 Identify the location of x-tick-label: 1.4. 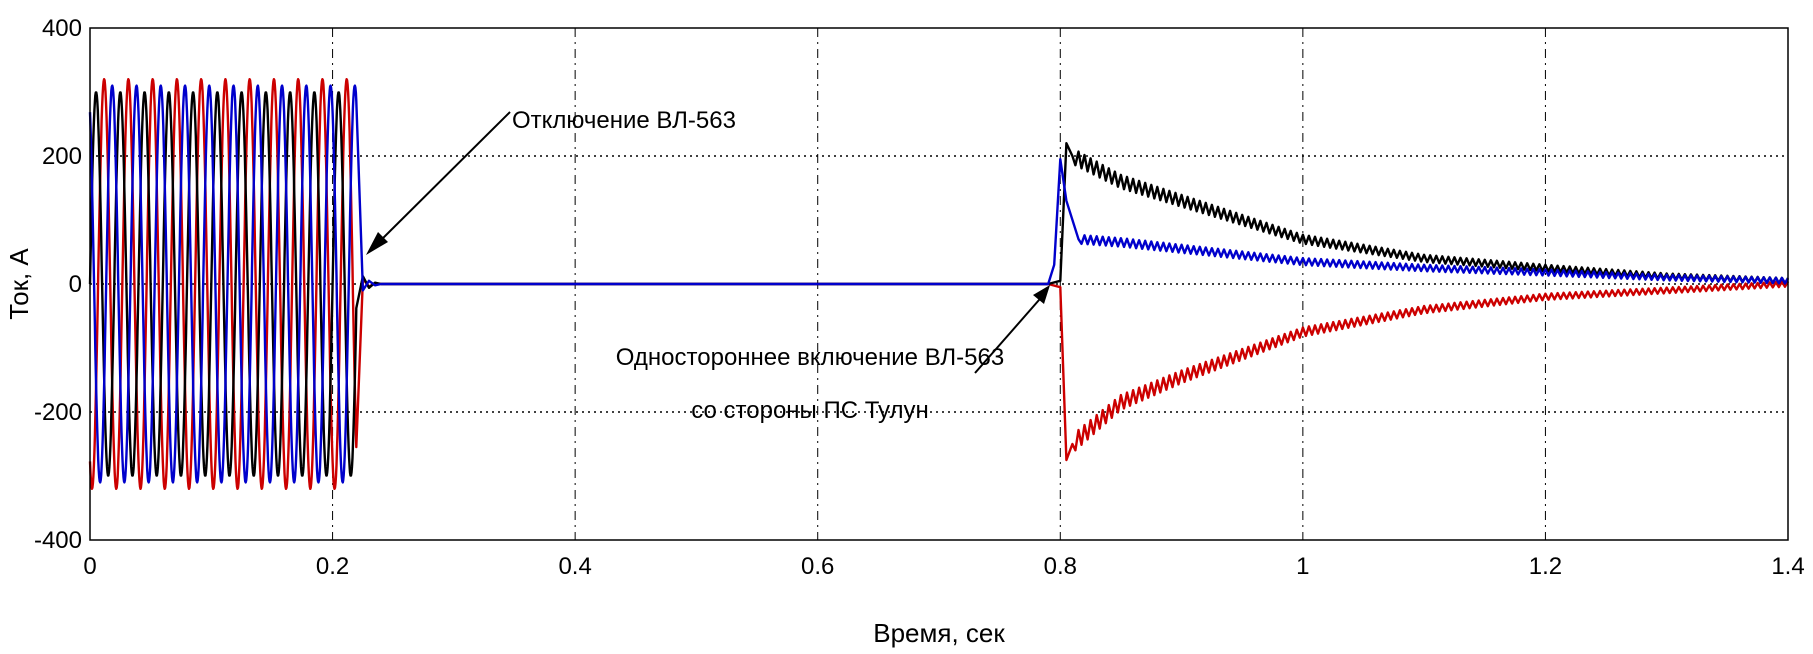
(1787, 566).